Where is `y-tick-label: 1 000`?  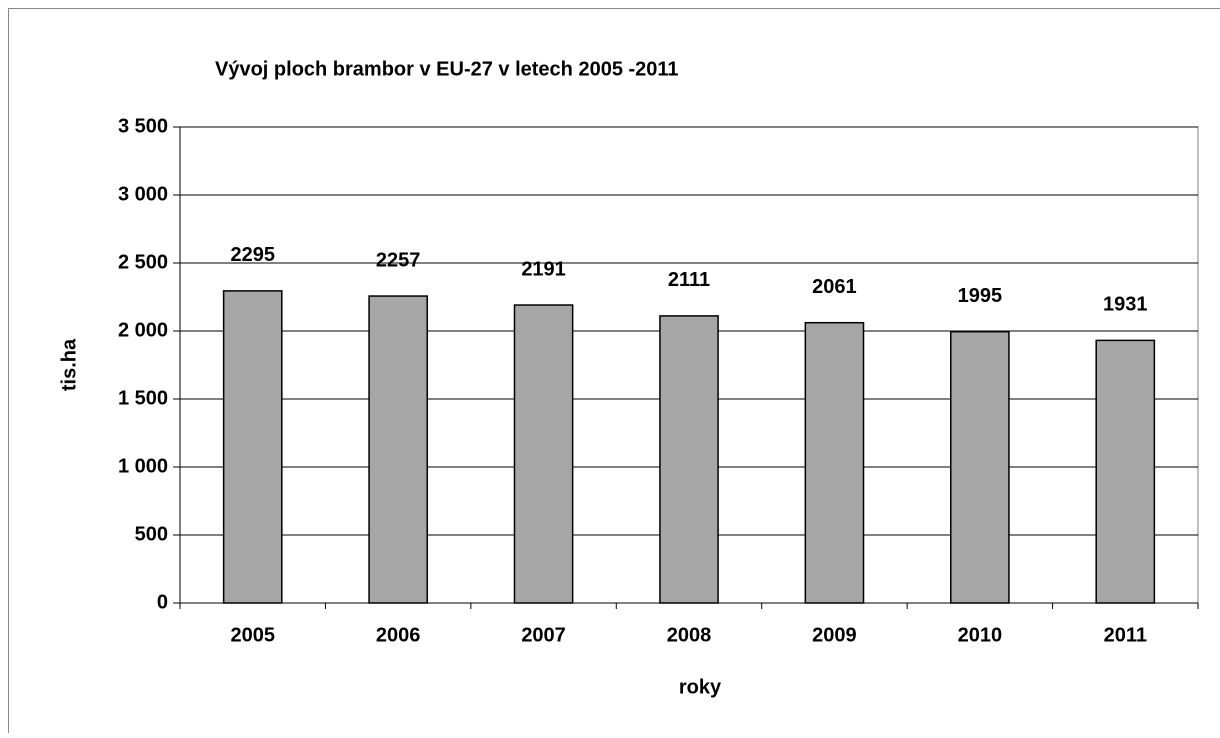 y-tick-label: 1 000 is located at coordinates (143, 466).